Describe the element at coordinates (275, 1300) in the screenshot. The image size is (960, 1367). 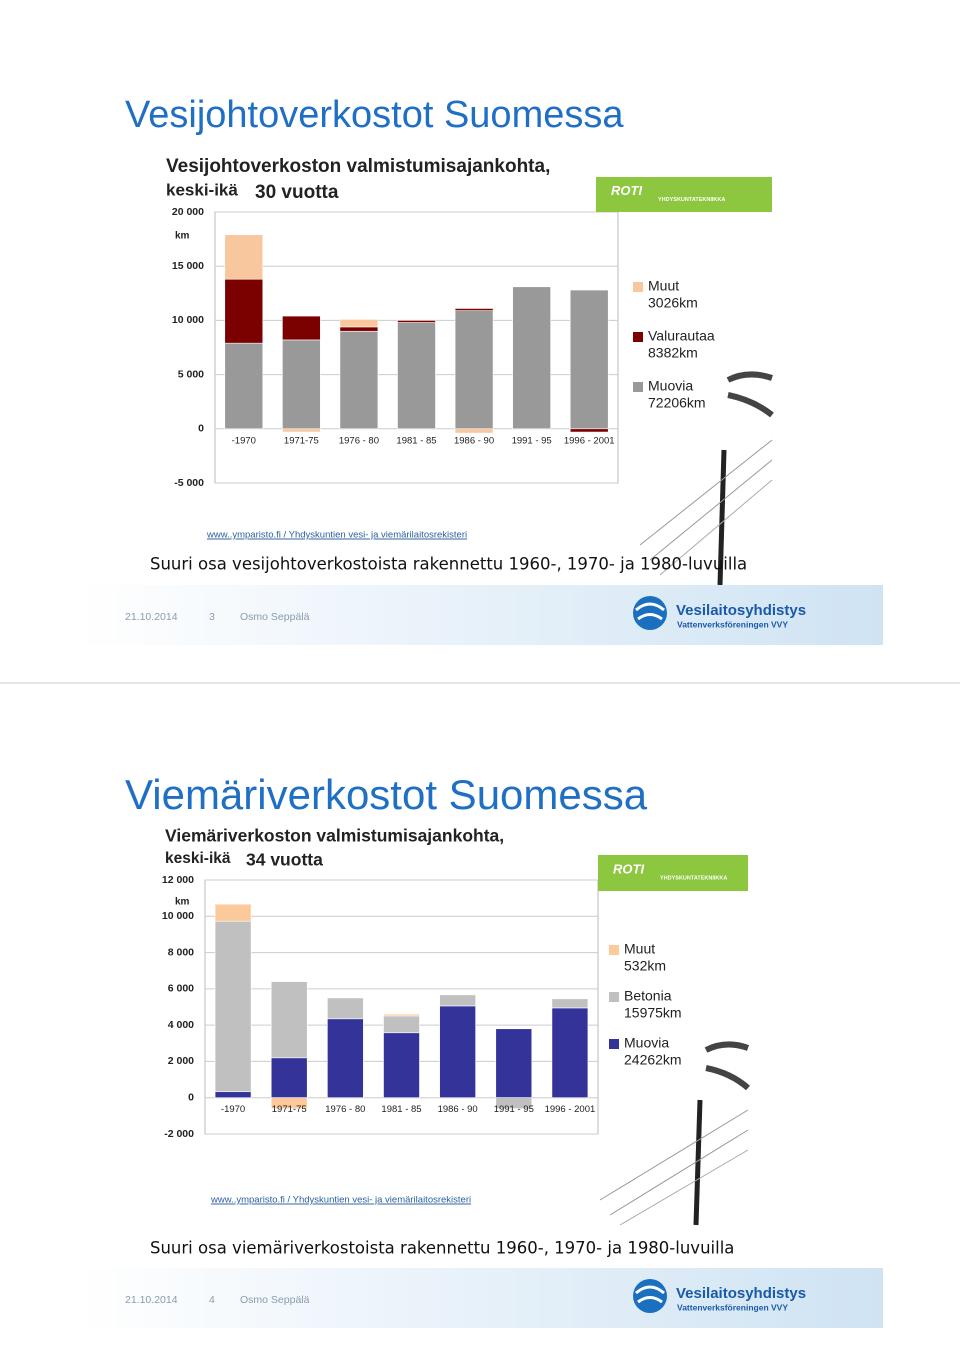
I see `footer-author: Osmo Seppälä` at that location.